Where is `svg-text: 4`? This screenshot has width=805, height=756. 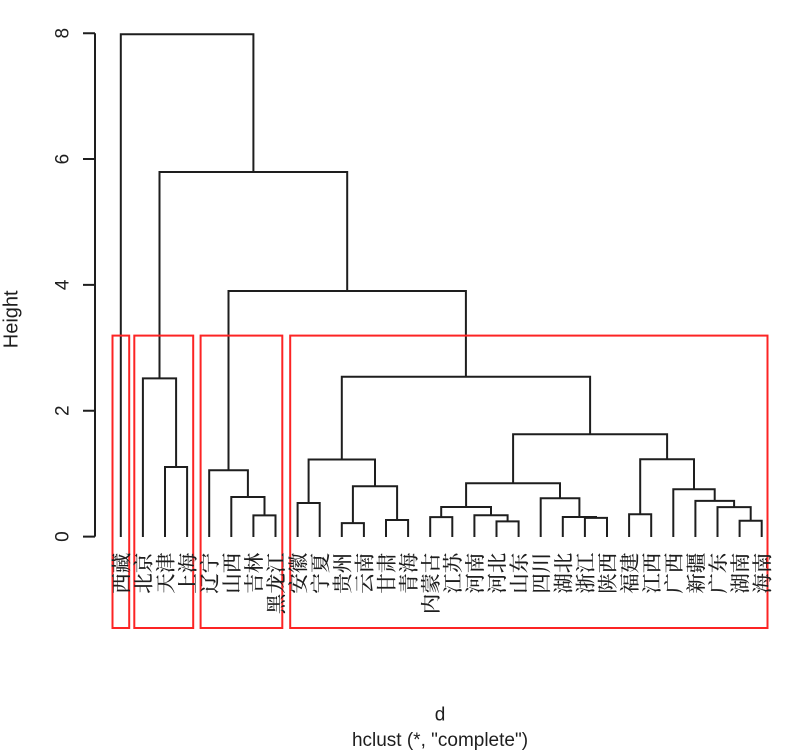 svg-text: 4 is located at coordinates (62, 284).